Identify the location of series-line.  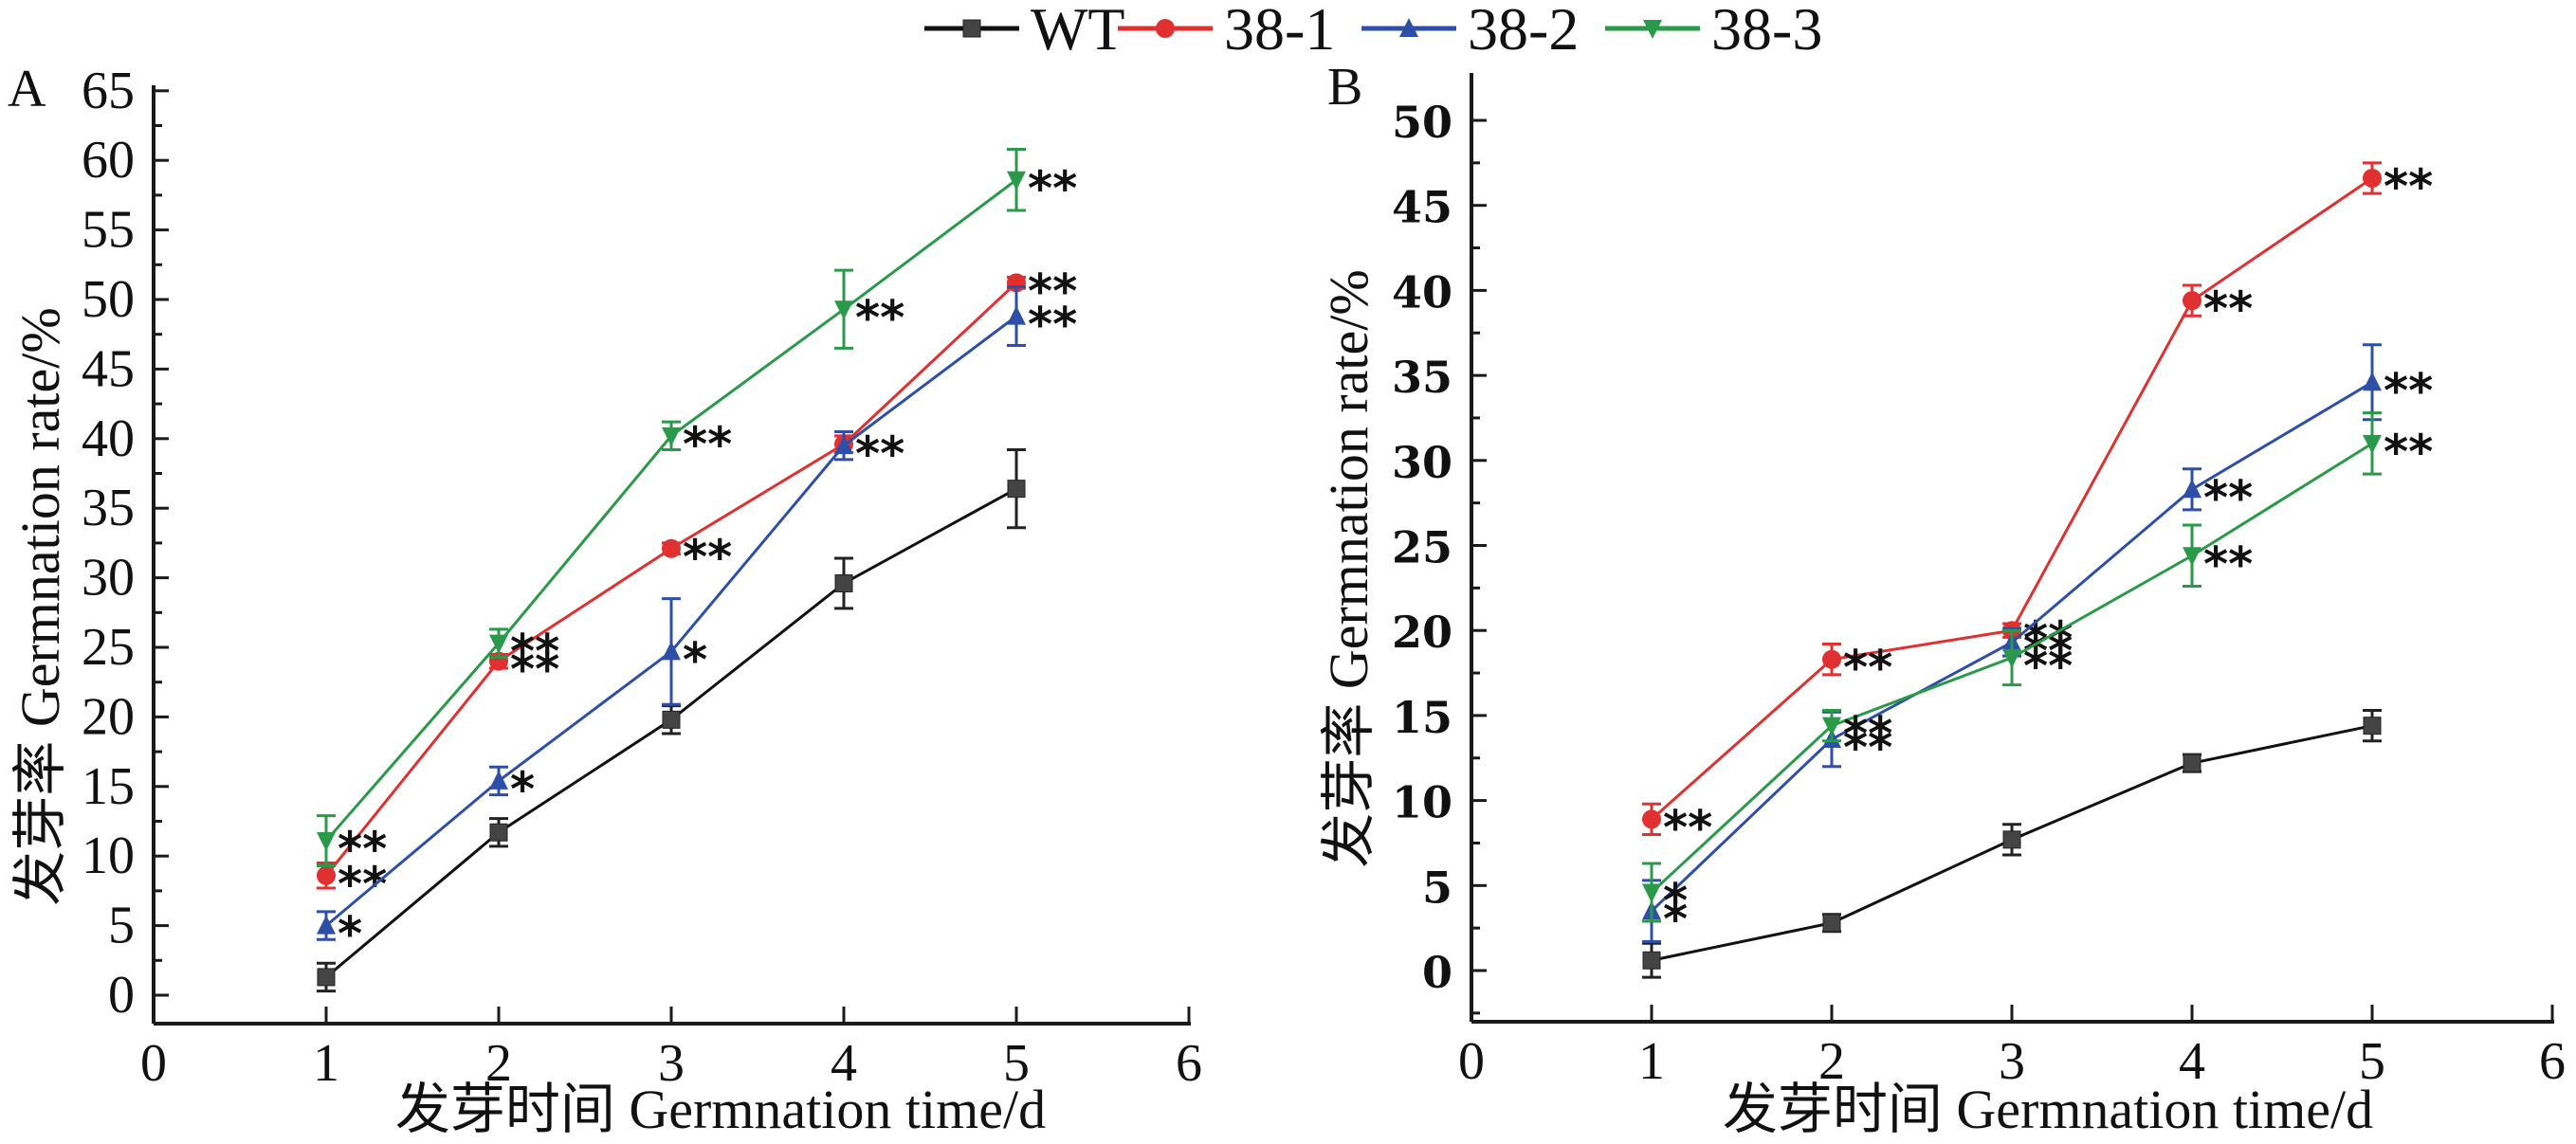
(671, 579).